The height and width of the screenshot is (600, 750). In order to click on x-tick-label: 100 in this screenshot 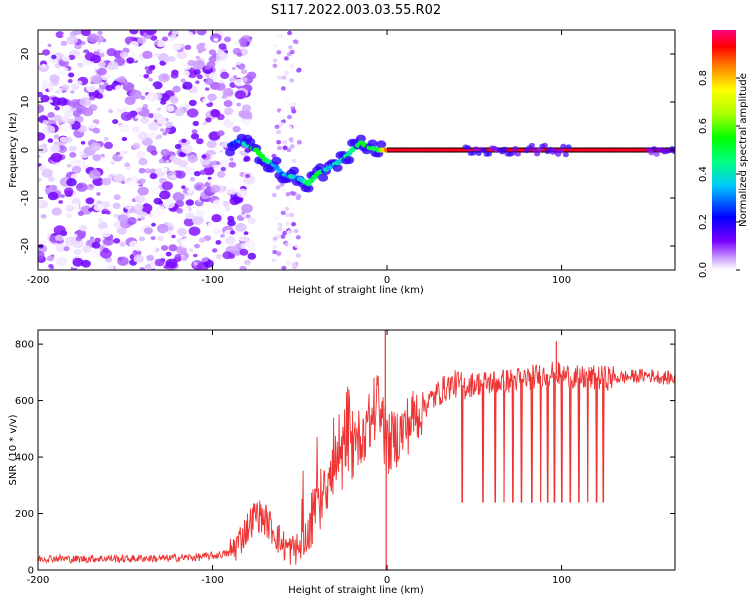, I will do `click(561, 280)`.